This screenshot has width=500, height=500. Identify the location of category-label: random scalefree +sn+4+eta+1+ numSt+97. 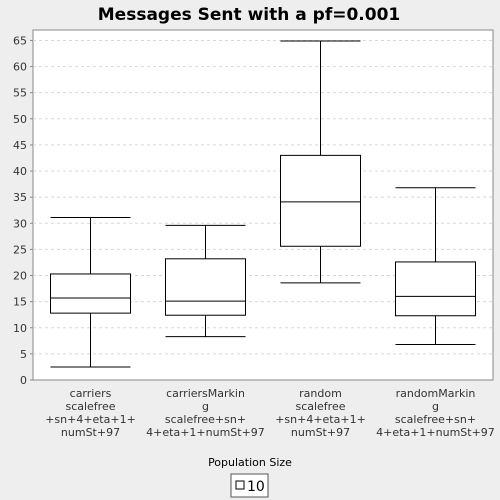
(320, 413).